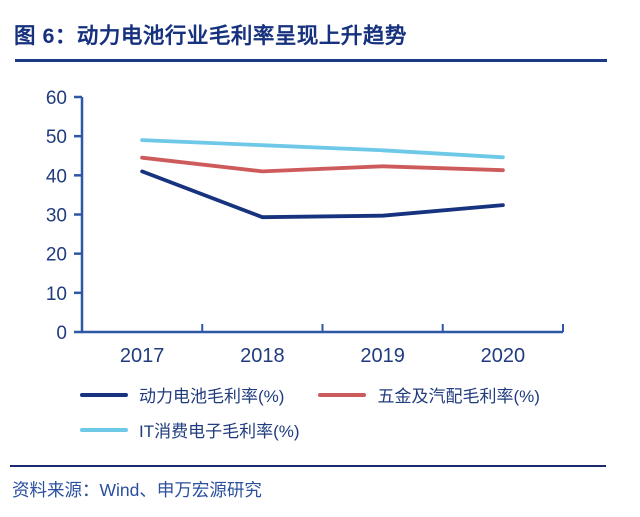 The image size is (640, 517). Describe the element at coordinates (458, 396) in the screenshot. I see `legend-label-hardware: 五金及汽配毛利率(%)` at that location.